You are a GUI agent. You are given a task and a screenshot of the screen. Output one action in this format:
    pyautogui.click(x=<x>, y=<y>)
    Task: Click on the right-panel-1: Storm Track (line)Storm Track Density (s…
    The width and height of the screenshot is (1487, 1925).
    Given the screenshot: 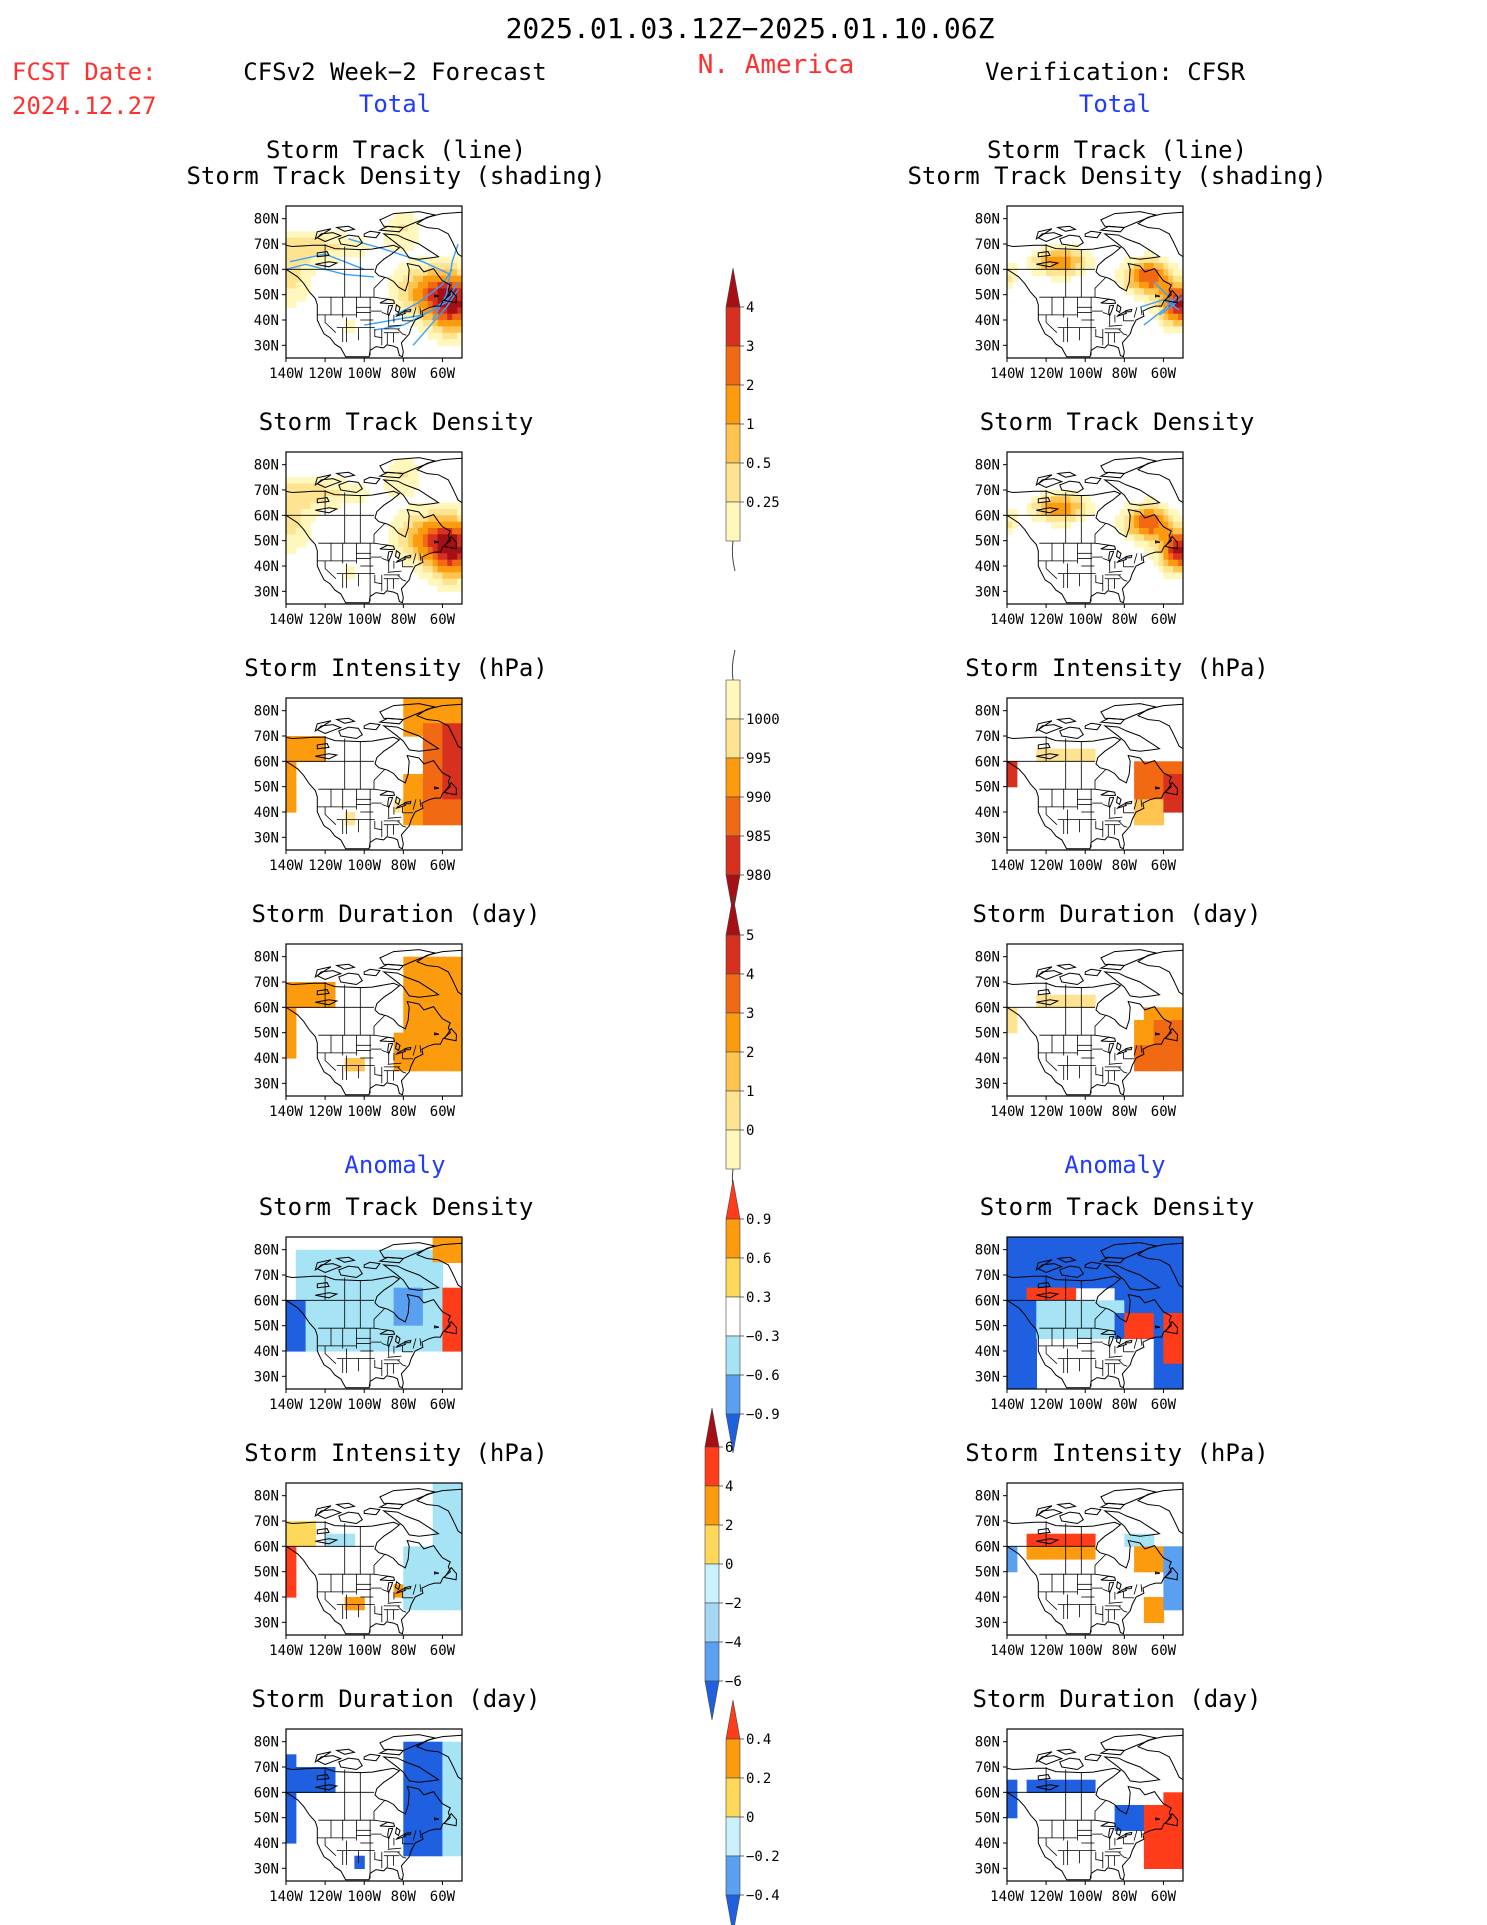 What is the action you would take?
    pyautogui.click(x=1116, y=259)
    